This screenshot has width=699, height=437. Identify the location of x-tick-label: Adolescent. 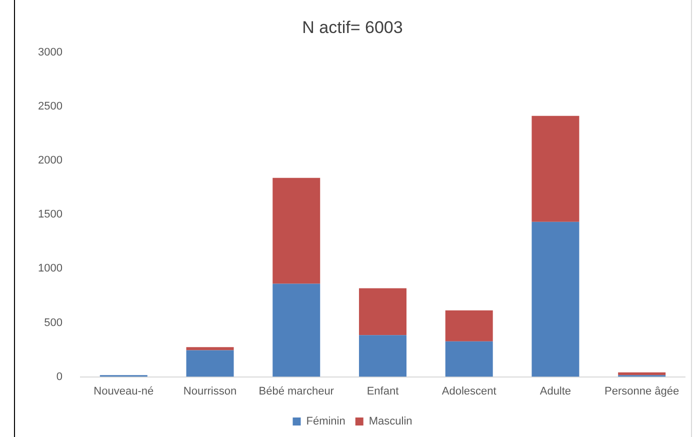
(469, 391).